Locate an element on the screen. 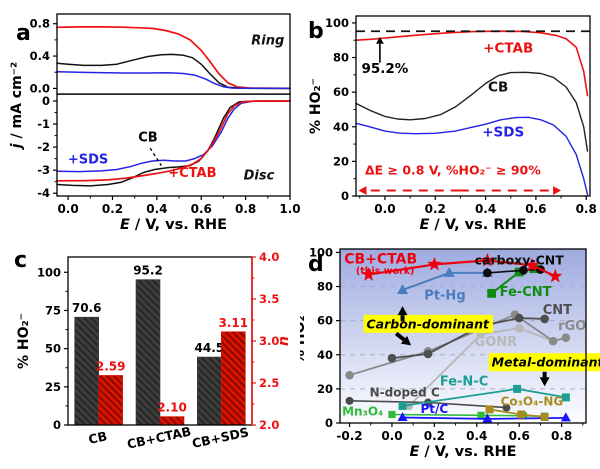 The width and height of the screenshot is (600, 469). svg-text: CB+SDS is located at coordinates (220, 437).